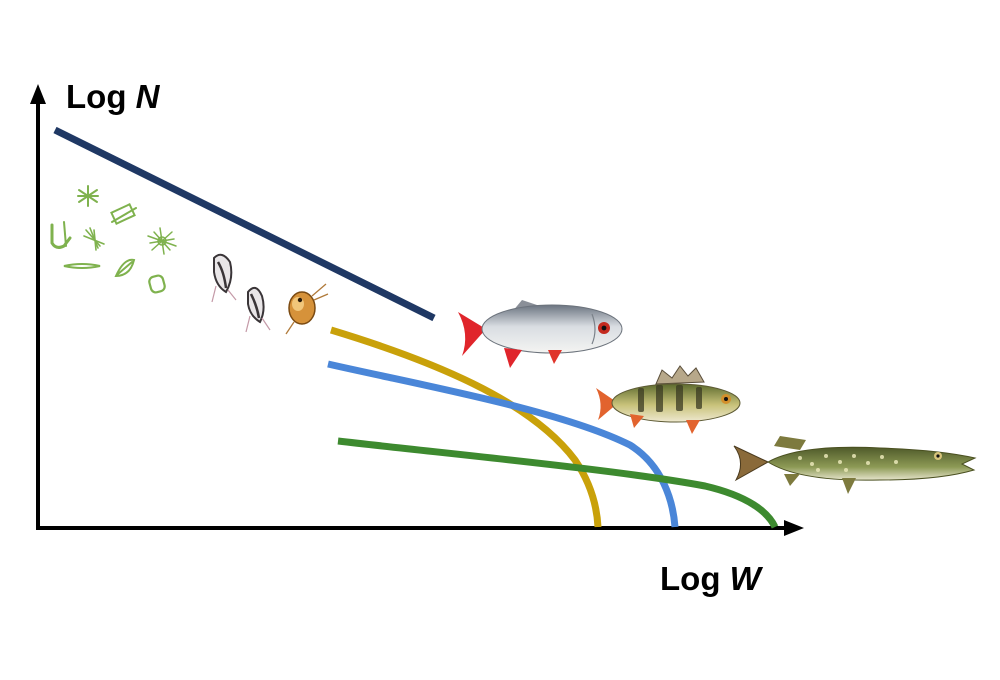 This screenshot has height=680, width=1000. I want to click on pike-size-spectrum-curve, so click(558, 483).